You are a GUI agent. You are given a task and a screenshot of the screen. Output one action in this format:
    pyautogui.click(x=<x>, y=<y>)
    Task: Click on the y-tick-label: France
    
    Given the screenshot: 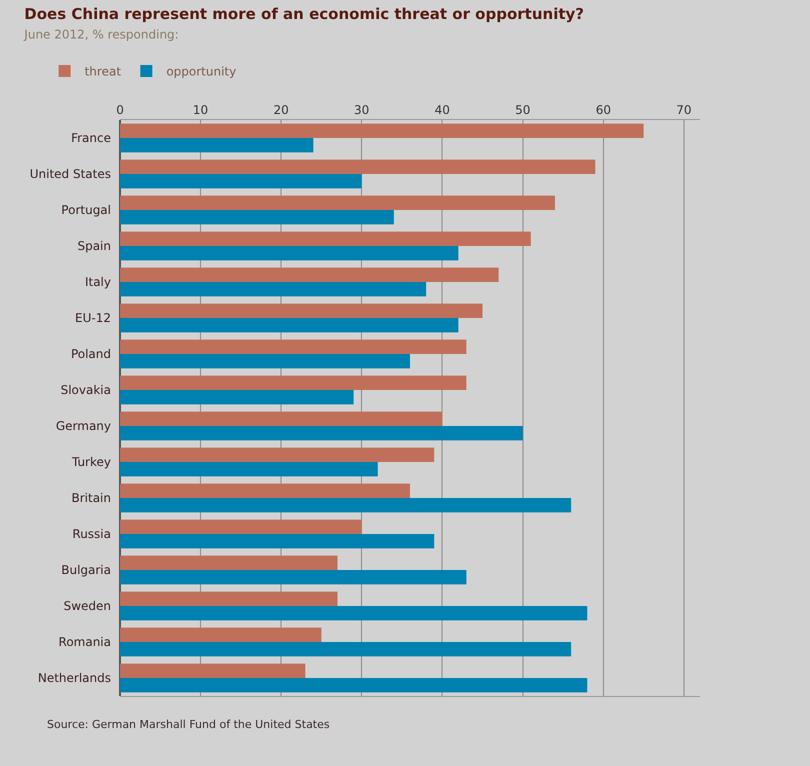 What is the action you would take?
    pyautogui.click(x=91, y=138)
    